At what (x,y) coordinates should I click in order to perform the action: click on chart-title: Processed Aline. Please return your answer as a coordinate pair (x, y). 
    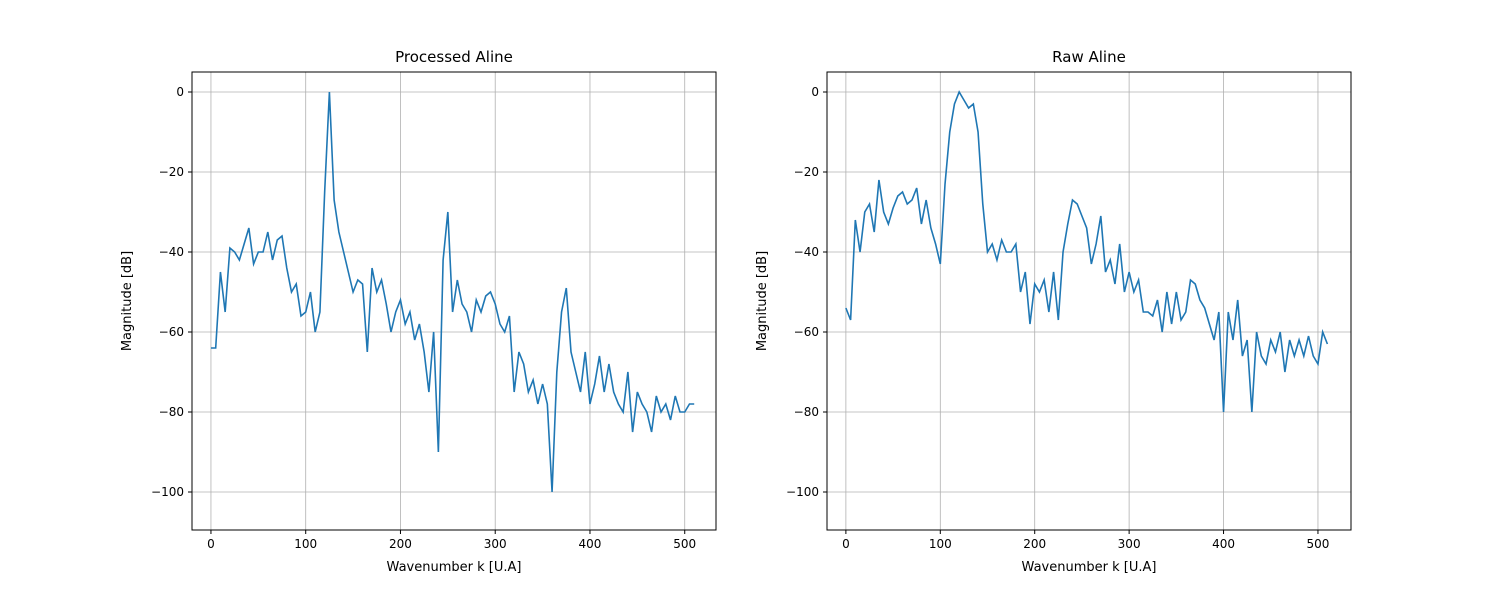
    Looking at the image, I should click on (454, 57).